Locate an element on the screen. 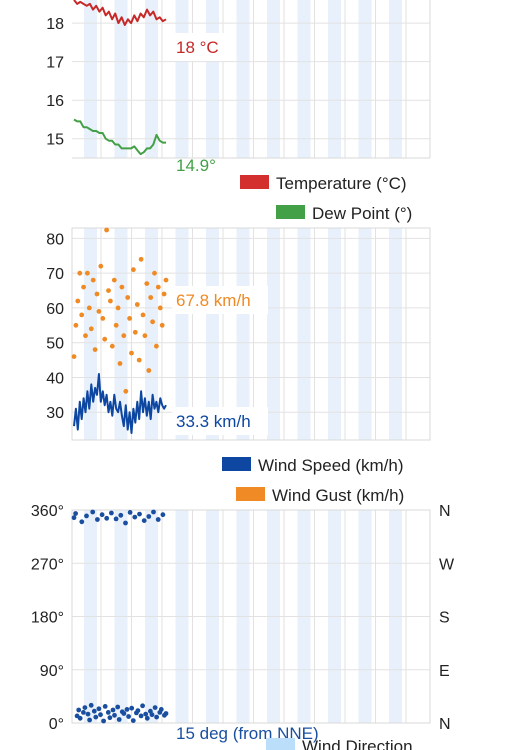 The image size is (507, 750). series-lines is located at coordinates (120, 78).